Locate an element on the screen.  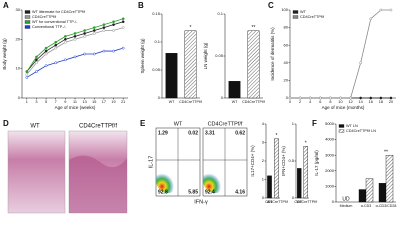
flow-x-label: IFN-γ is located at coordinates (201, 202).